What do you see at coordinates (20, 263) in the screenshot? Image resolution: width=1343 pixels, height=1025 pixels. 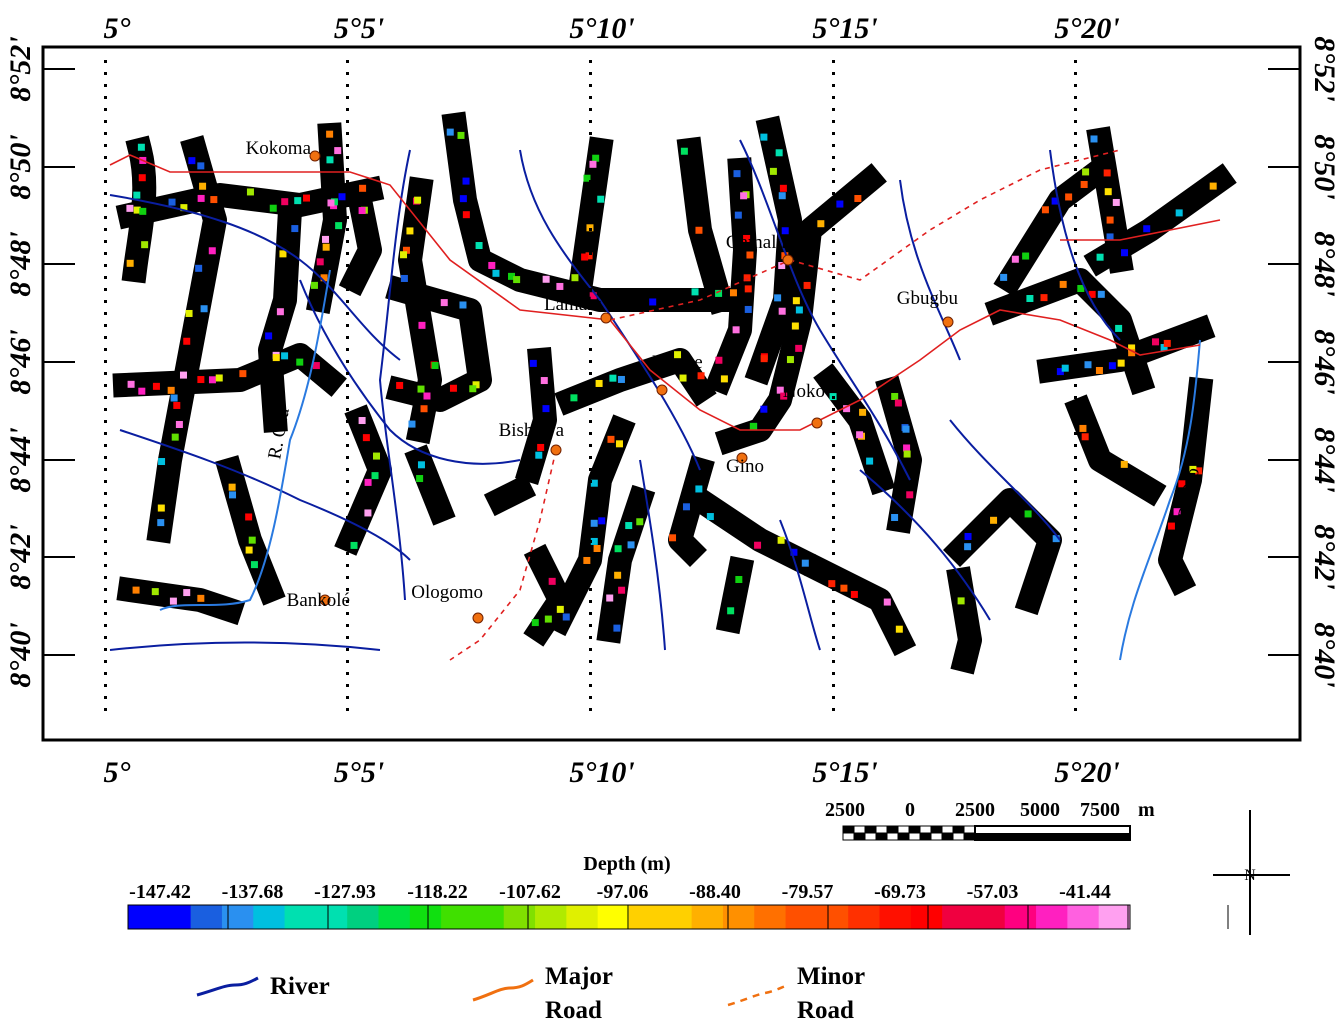 I see `y-axis-label: 8°48'` at bounding box center [20, 263].